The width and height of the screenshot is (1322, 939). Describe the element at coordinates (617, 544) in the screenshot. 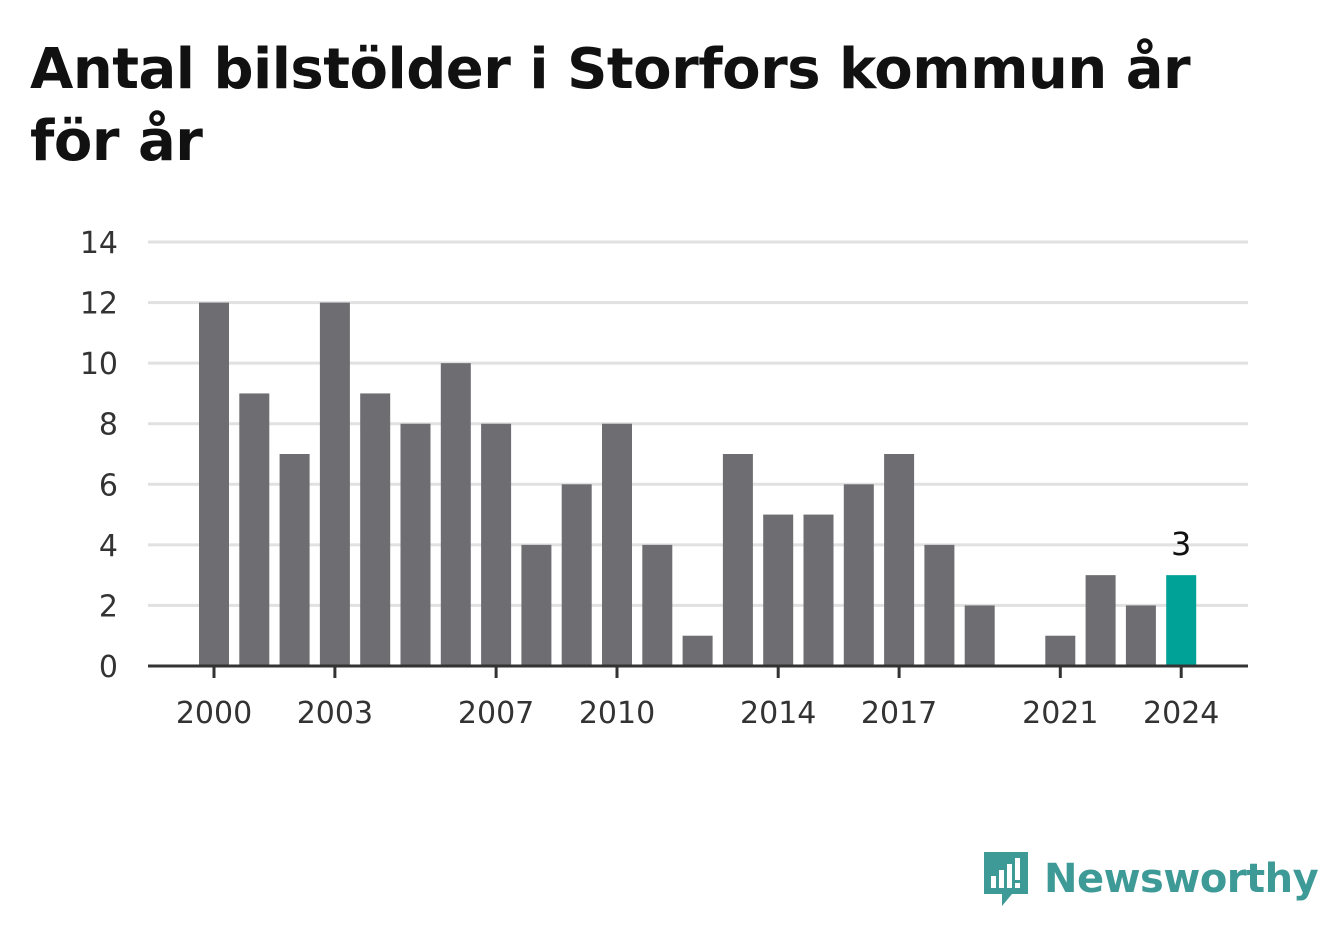

I see `bar-2010` at that location.